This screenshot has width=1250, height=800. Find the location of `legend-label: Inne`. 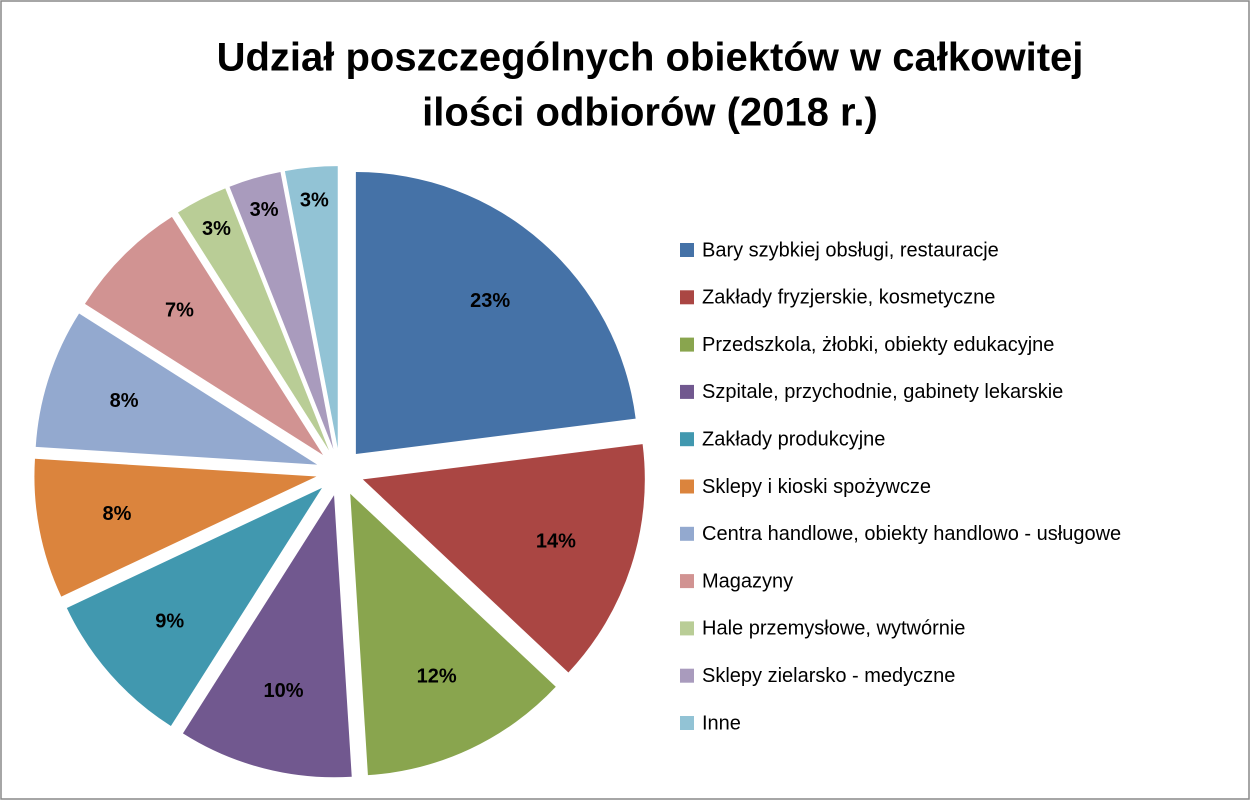

legend-label: Inne is located at coordinates (721, 723).